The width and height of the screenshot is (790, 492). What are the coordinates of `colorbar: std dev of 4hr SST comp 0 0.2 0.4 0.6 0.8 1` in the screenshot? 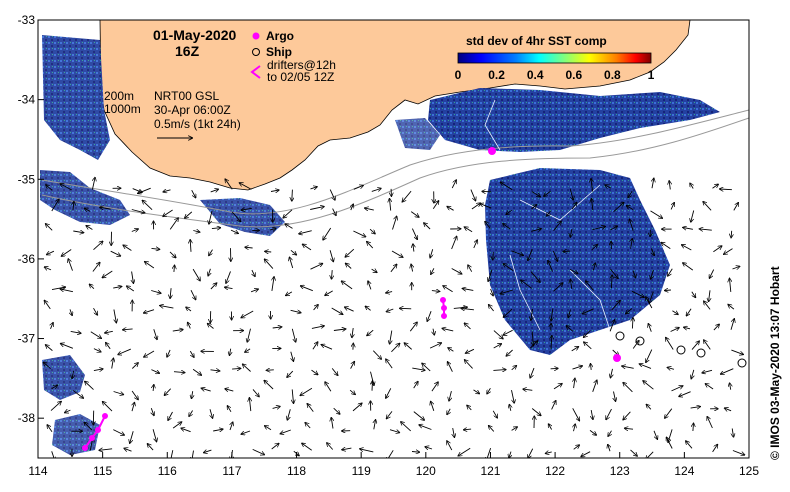 It's located at (555, 58).